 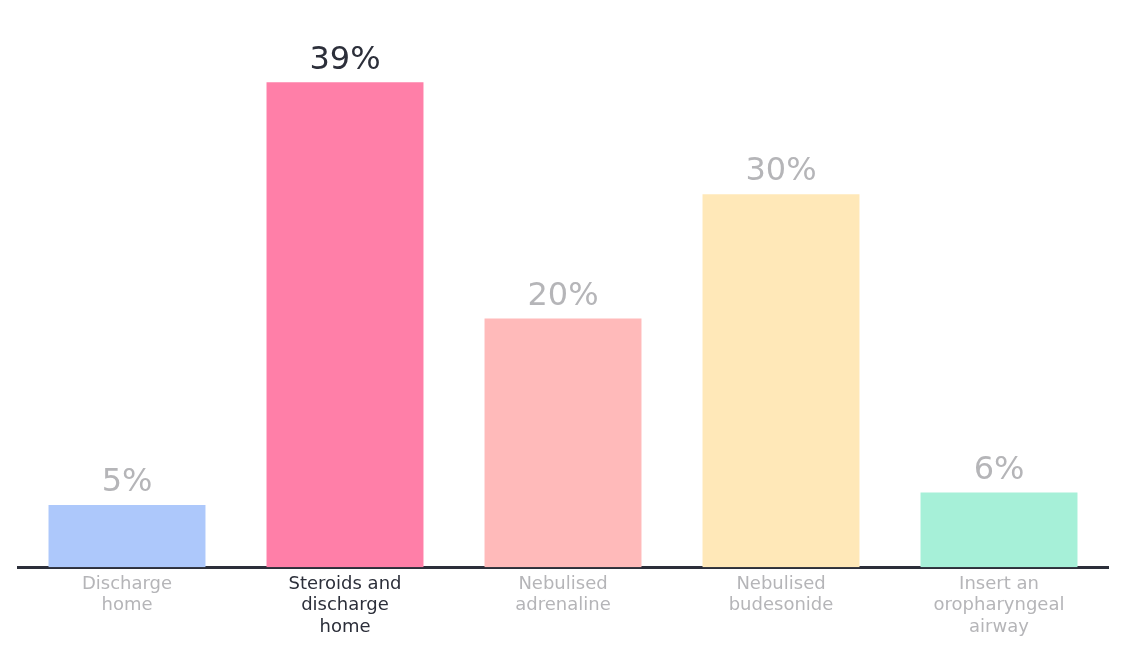 What do you see at coordinates (999, 467) in the screenshot?
I see `data-label: 6%` at bounding box center [999, 467].